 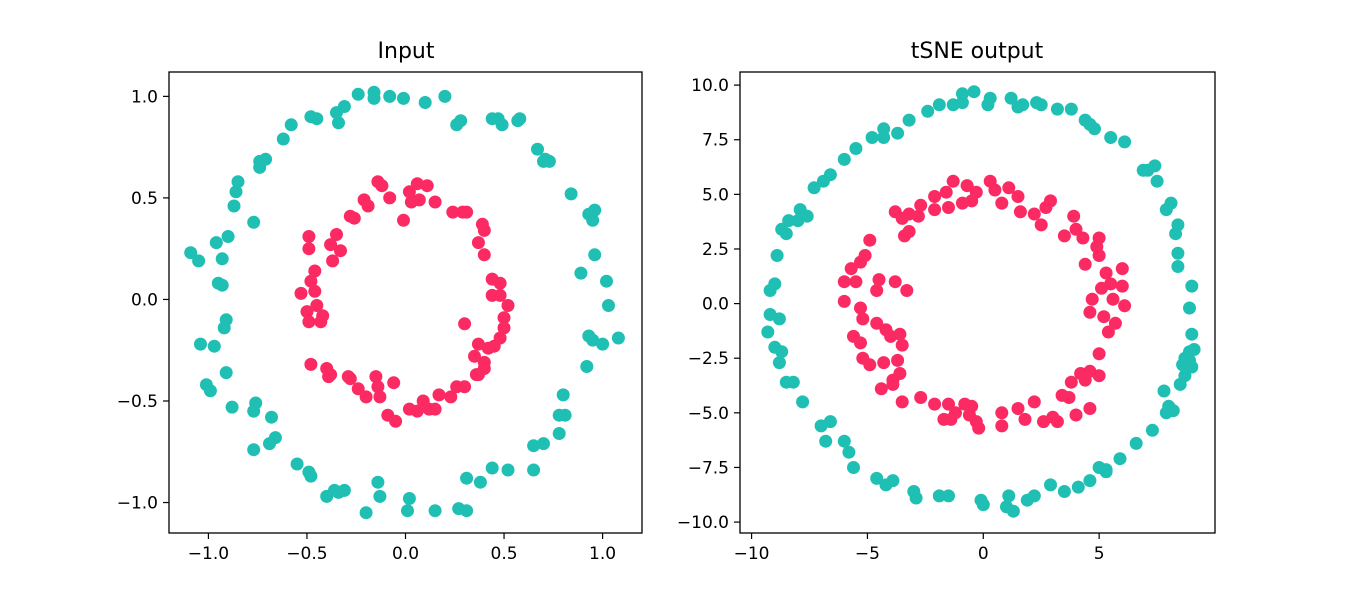 What do you see at coordinates (715, 305) in the screenshot?
I see `tsne-y-tick-label: 0.0` at bounding box center [715, 305].